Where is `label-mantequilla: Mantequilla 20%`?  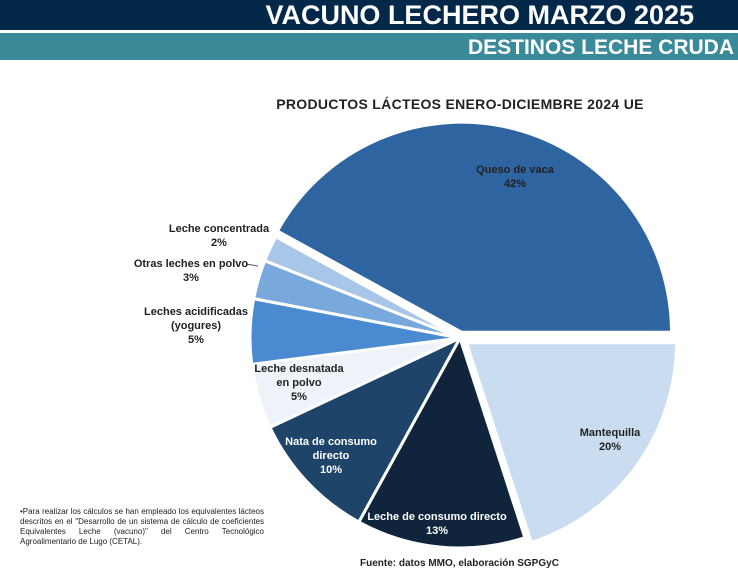 label-mantequilla: Mantequilla 20% is located at coordinates (610, 440).